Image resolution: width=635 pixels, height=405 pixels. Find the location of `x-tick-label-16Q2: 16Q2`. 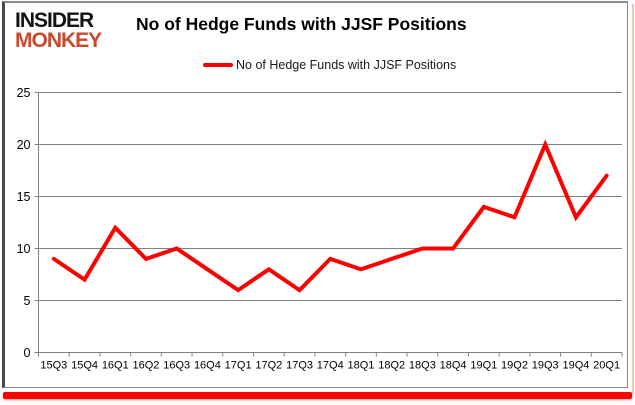

x-tick-label-16Q2: 16Q2 is located at coordinates (146, 366).